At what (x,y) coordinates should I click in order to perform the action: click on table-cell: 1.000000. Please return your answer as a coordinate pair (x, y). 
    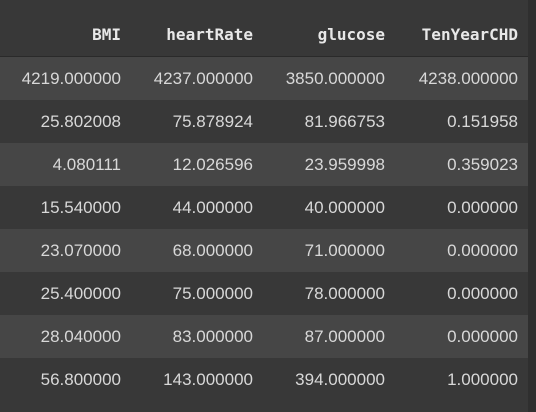
    Looking at the image, I should click on (461, 379).